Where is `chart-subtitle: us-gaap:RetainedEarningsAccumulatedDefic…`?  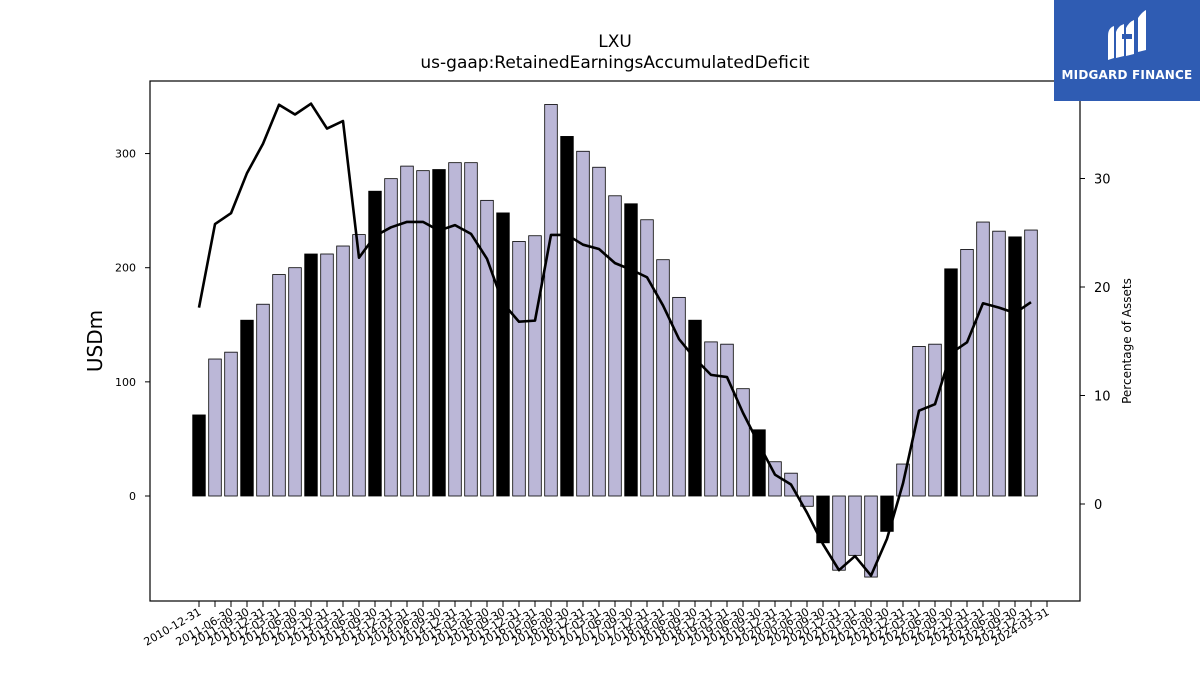 chart-subtitle: us-gaap:RetainedEarningsAccumulatedDefic… is located at coordinates (615, 63).